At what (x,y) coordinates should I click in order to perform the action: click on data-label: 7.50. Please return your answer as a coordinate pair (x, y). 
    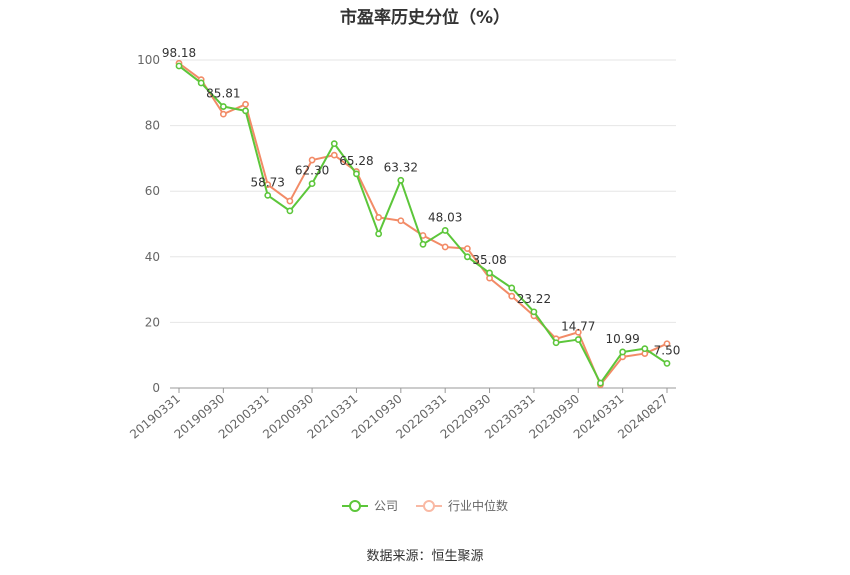
    Looking at the image, I should click on (667, 350).